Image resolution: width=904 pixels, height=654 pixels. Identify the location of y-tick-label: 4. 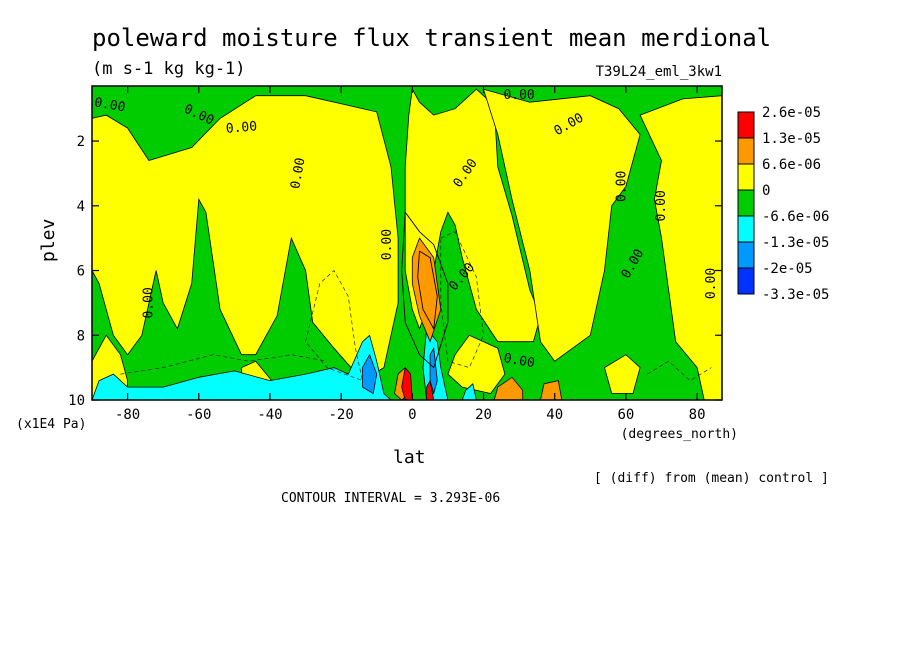
(81, 207).